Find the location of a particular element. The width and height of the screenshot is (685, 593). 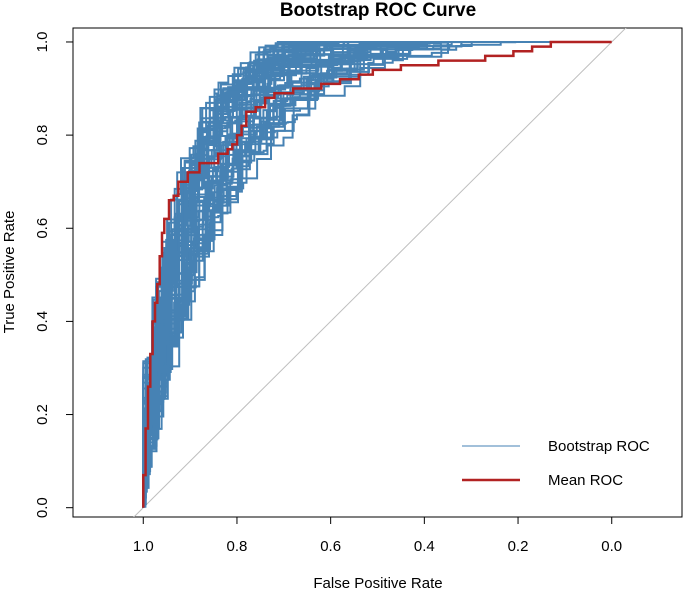

x-axis-label: False Positive Rate is located at coordinates (377, 583).